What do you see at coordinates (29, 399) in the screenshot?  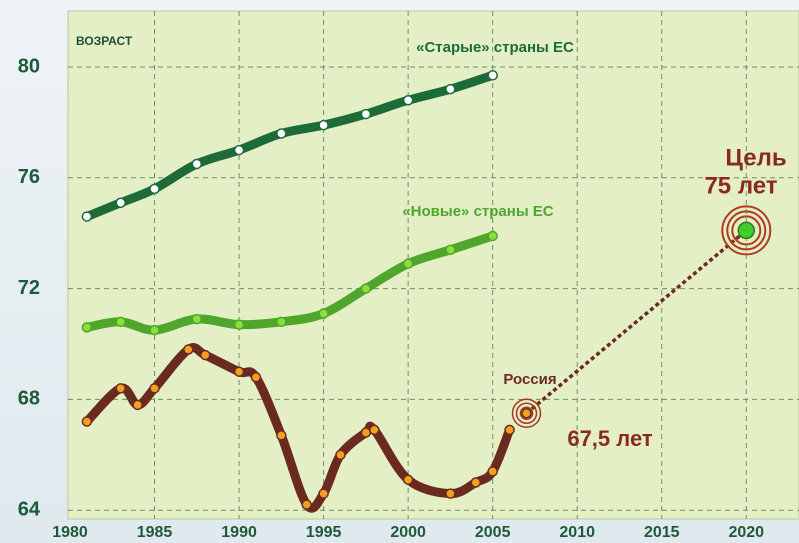 I see `y-tick-label: 68` at bounding box center [29, 399].